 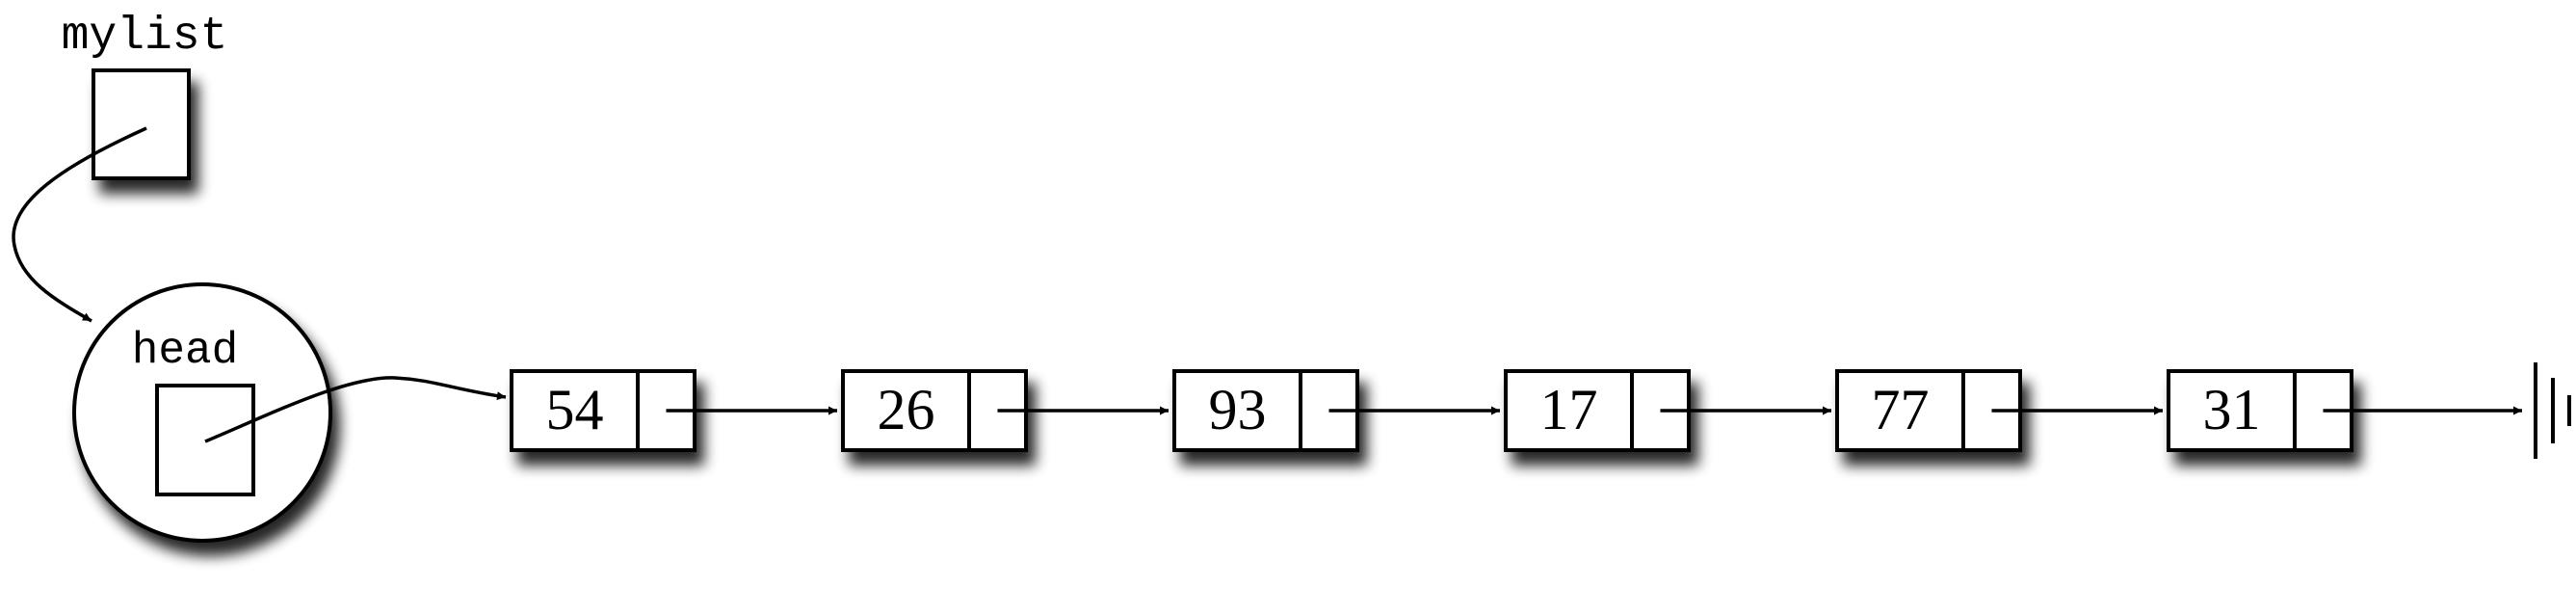 I want to click on node-value: 77, so click(x=1901, y=409).